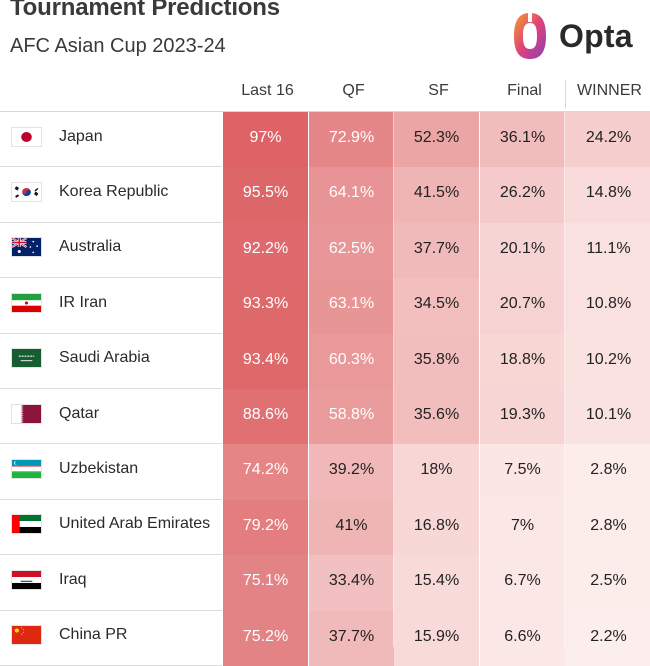 Image resolution: width=650 pixels, height=666 pixels. Describe the element at coordinates (26, 413) in the screenshot. I see `qatar-flag-icon` at that location.